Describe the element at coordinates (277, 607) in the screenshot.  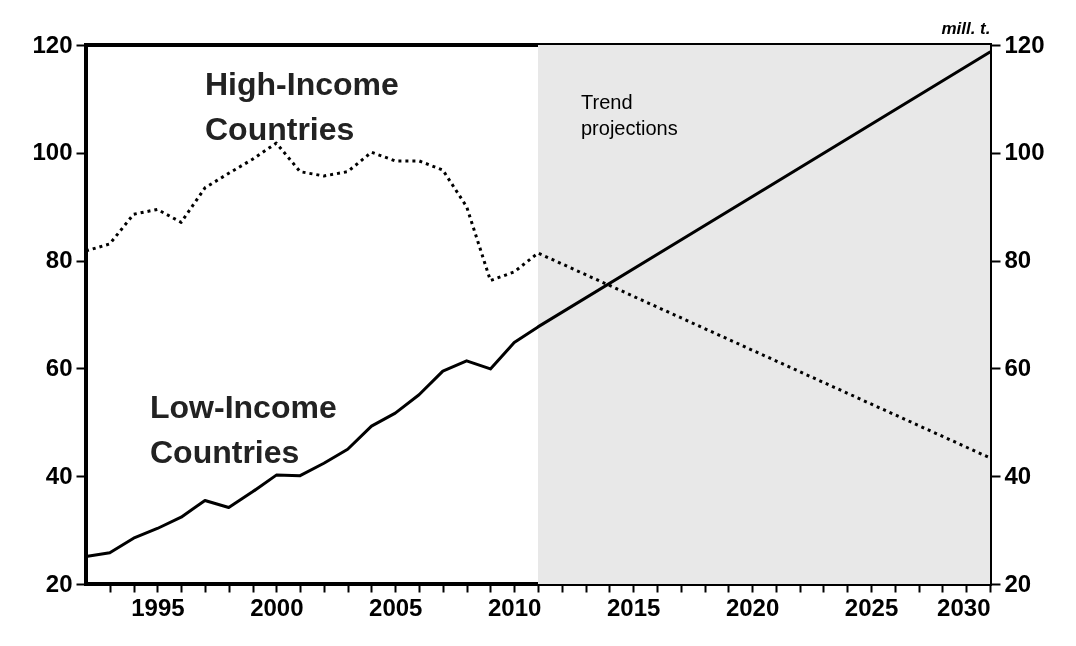
I see `x-tick-label: 2000` at that location.